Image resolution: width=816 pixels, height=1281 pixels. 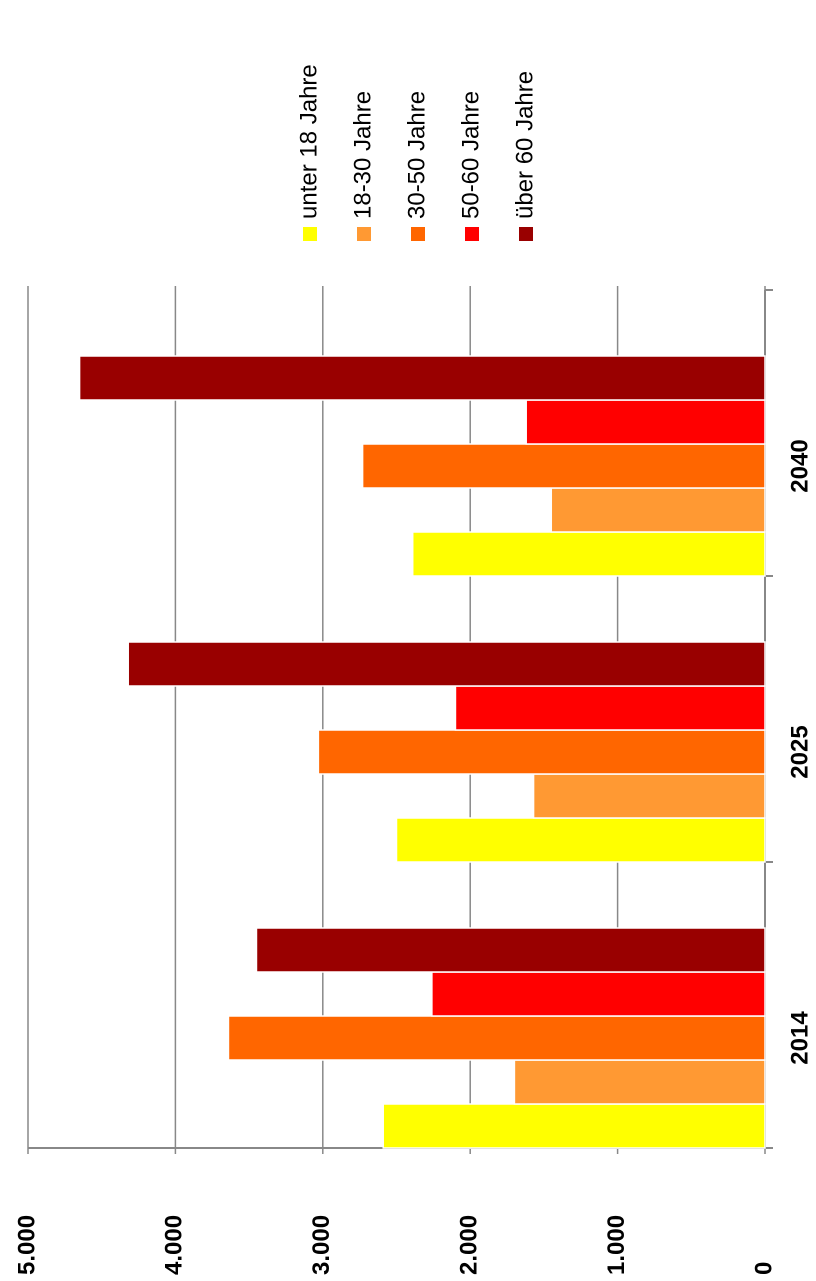 I want to click on y-tick-label: 0, so click(x=763, y=1268).